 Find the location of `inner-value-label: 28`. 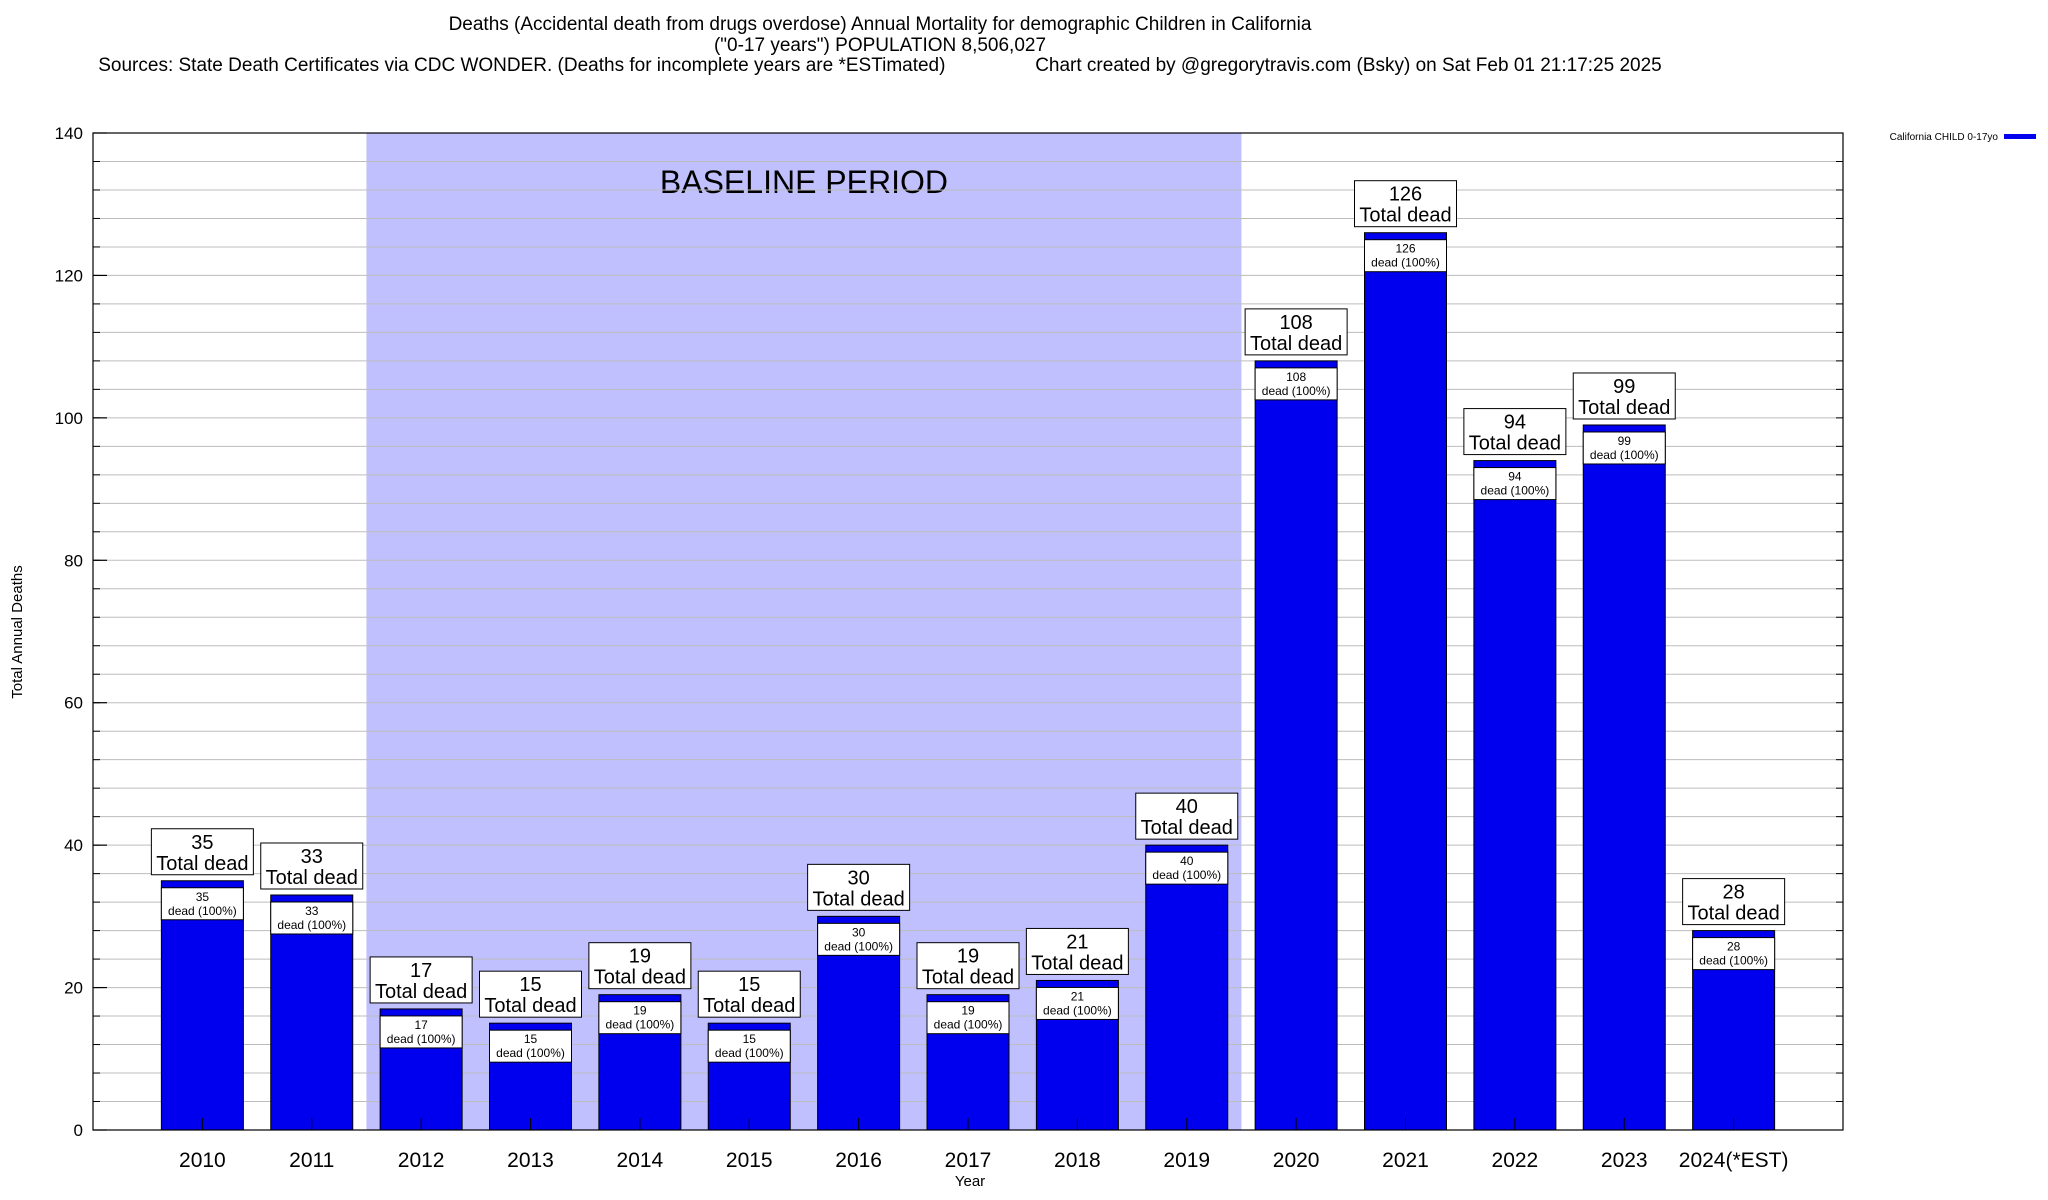

inner-value-label: 28 is located at coordinates (1734, 947).